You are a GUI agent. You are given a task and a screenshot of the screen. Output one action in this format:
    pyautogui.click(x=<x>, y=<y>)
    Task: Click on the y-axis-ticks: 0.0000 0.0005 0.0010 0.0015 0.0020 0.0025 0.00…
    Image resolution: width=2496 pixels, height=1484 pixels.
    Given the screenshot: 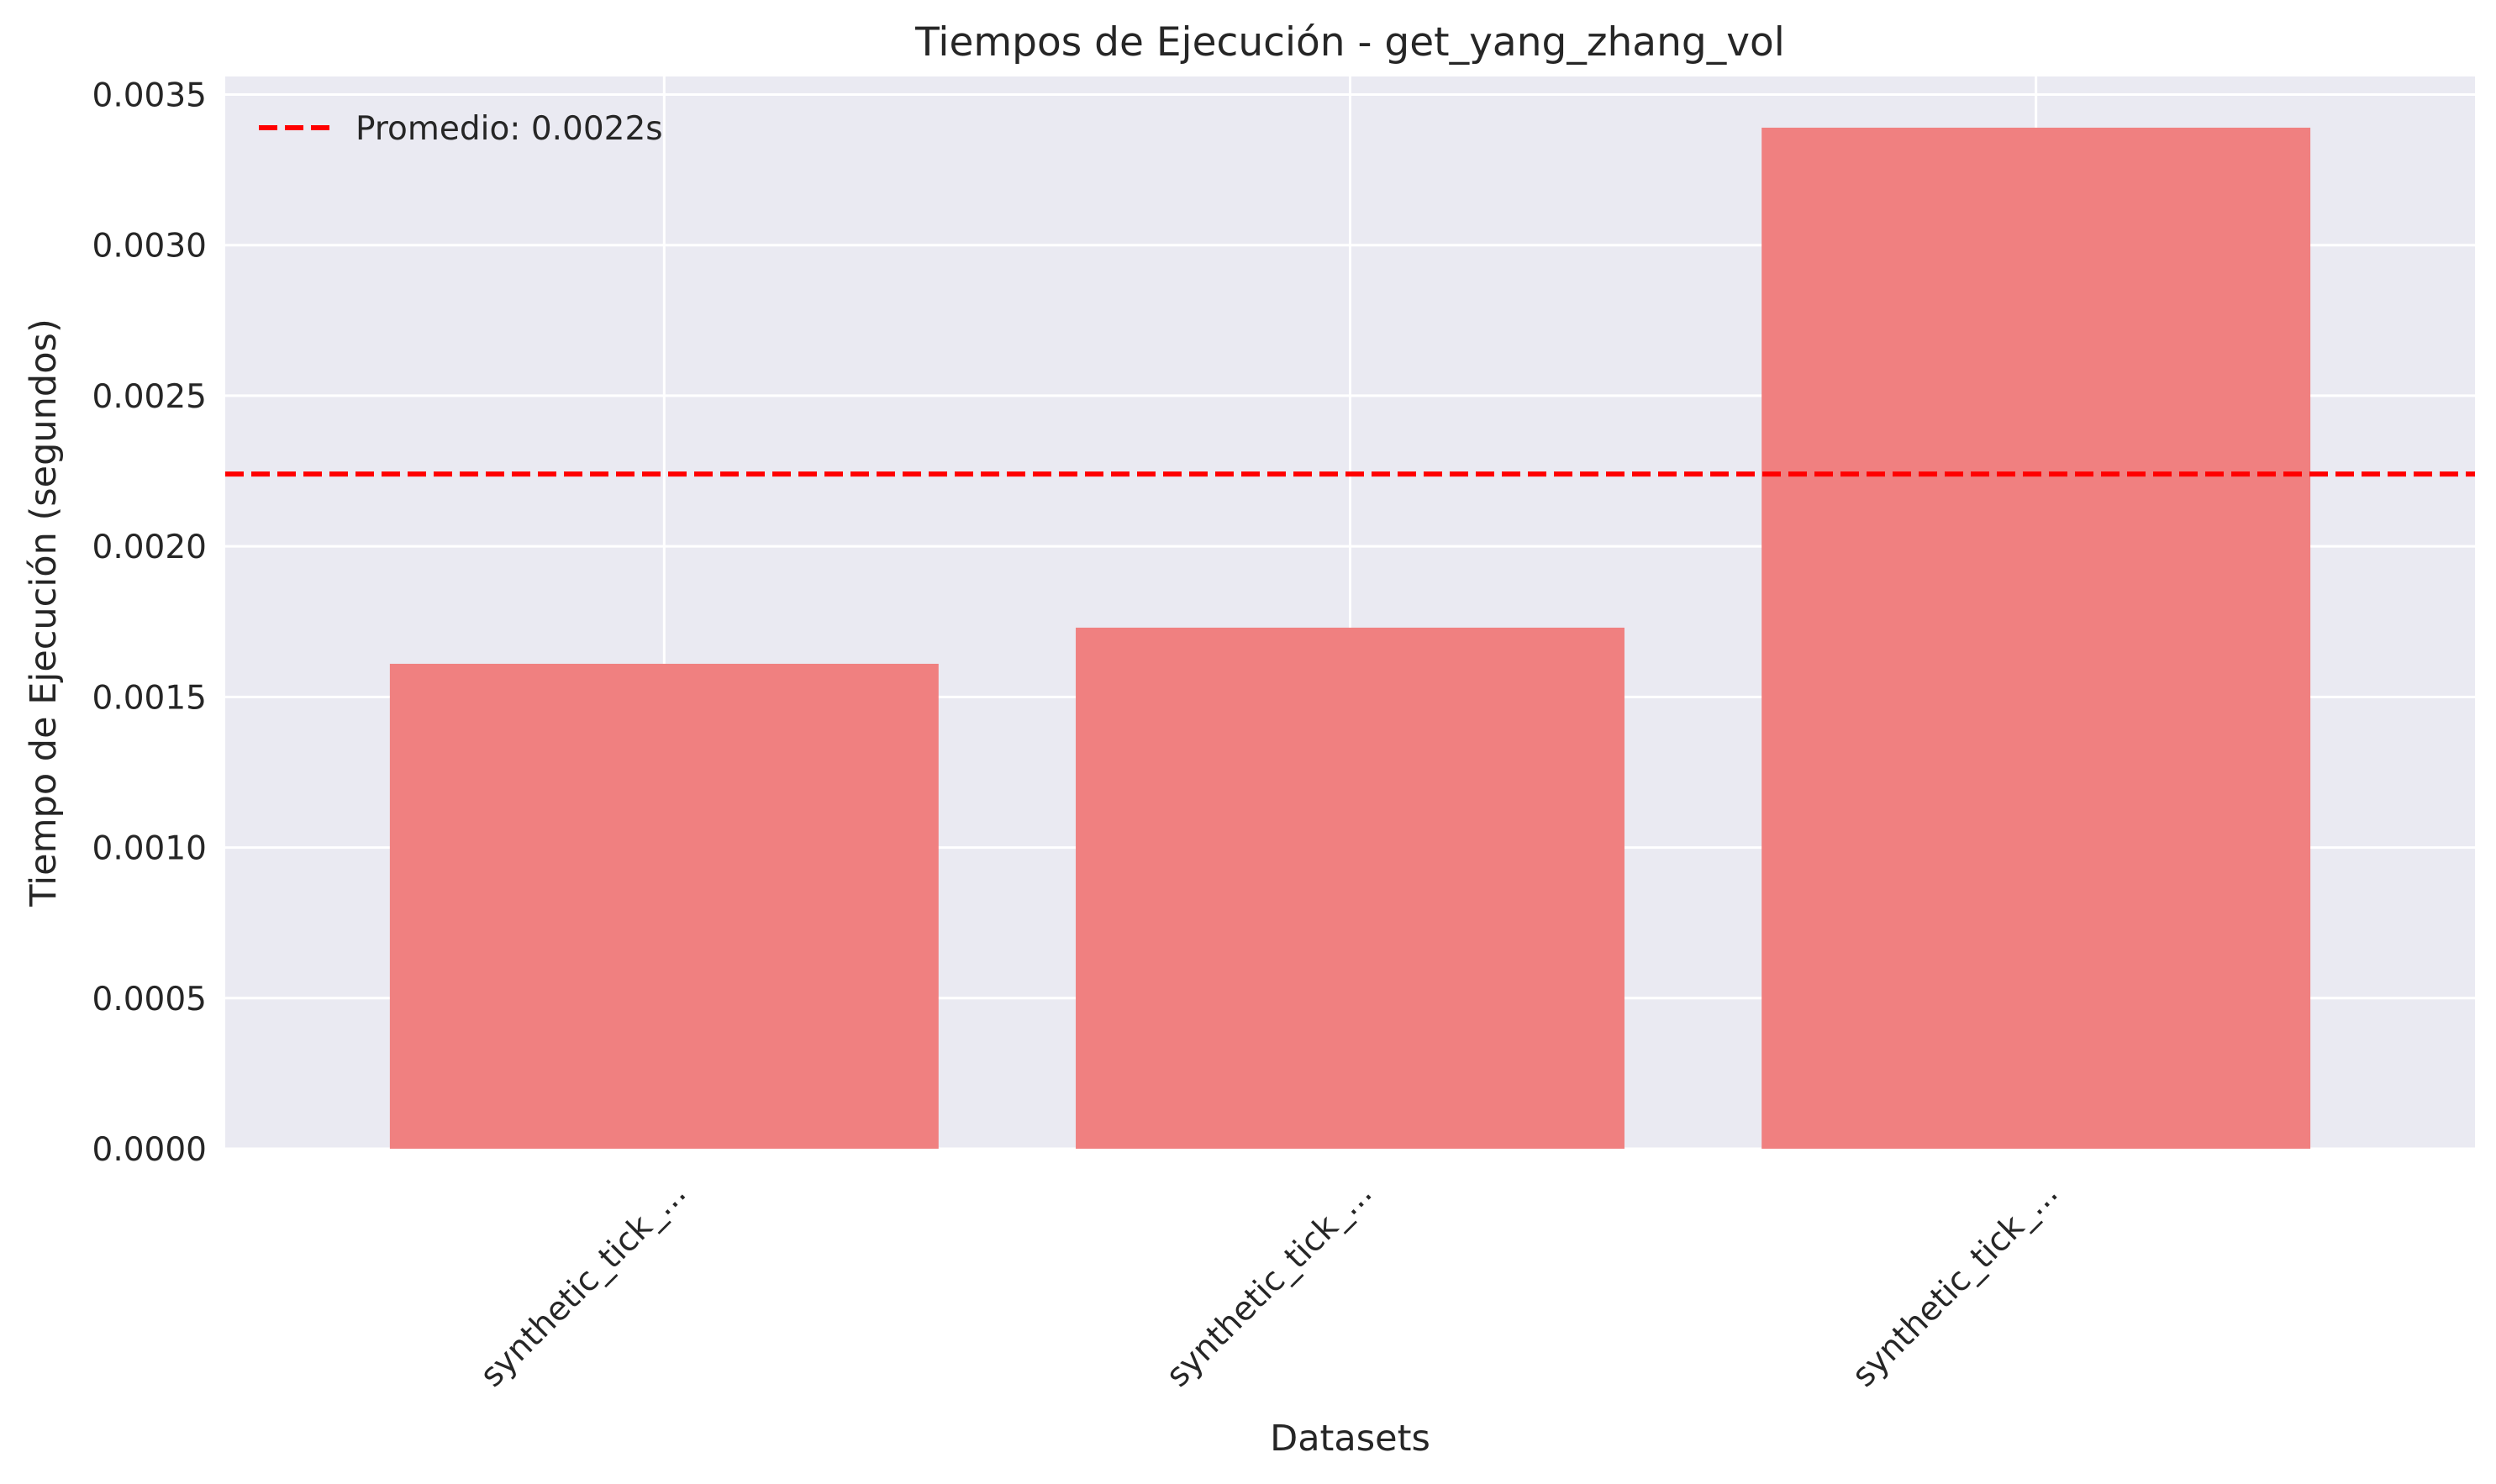 What is the action you would take?
    pyautogui.click(x=150, y=623)
    